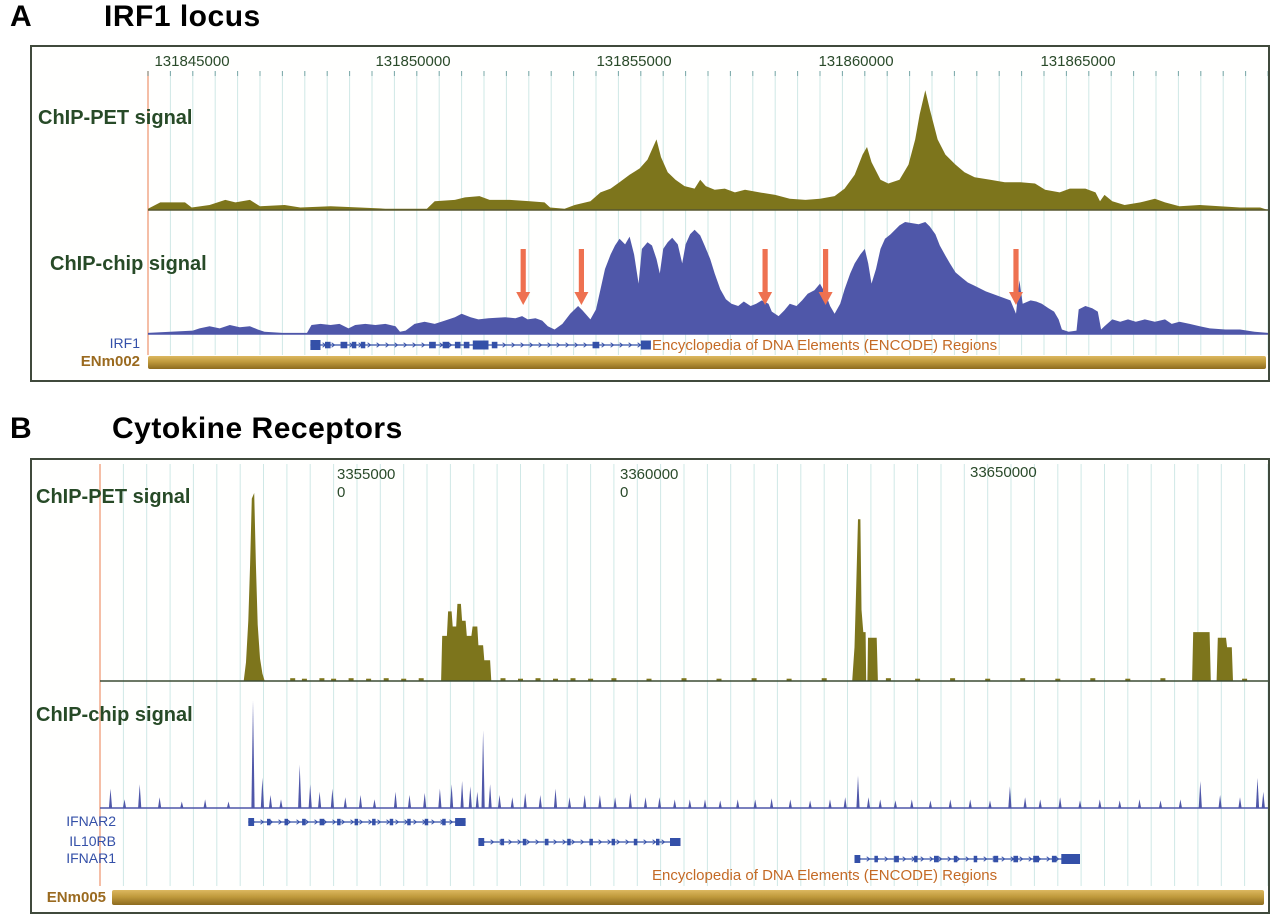 This screenshot has width=1280, height=918. Describe the element at coordinates (769, 679) in the screenshot. I see `chip-pet-baseline-noise-series` at that location.